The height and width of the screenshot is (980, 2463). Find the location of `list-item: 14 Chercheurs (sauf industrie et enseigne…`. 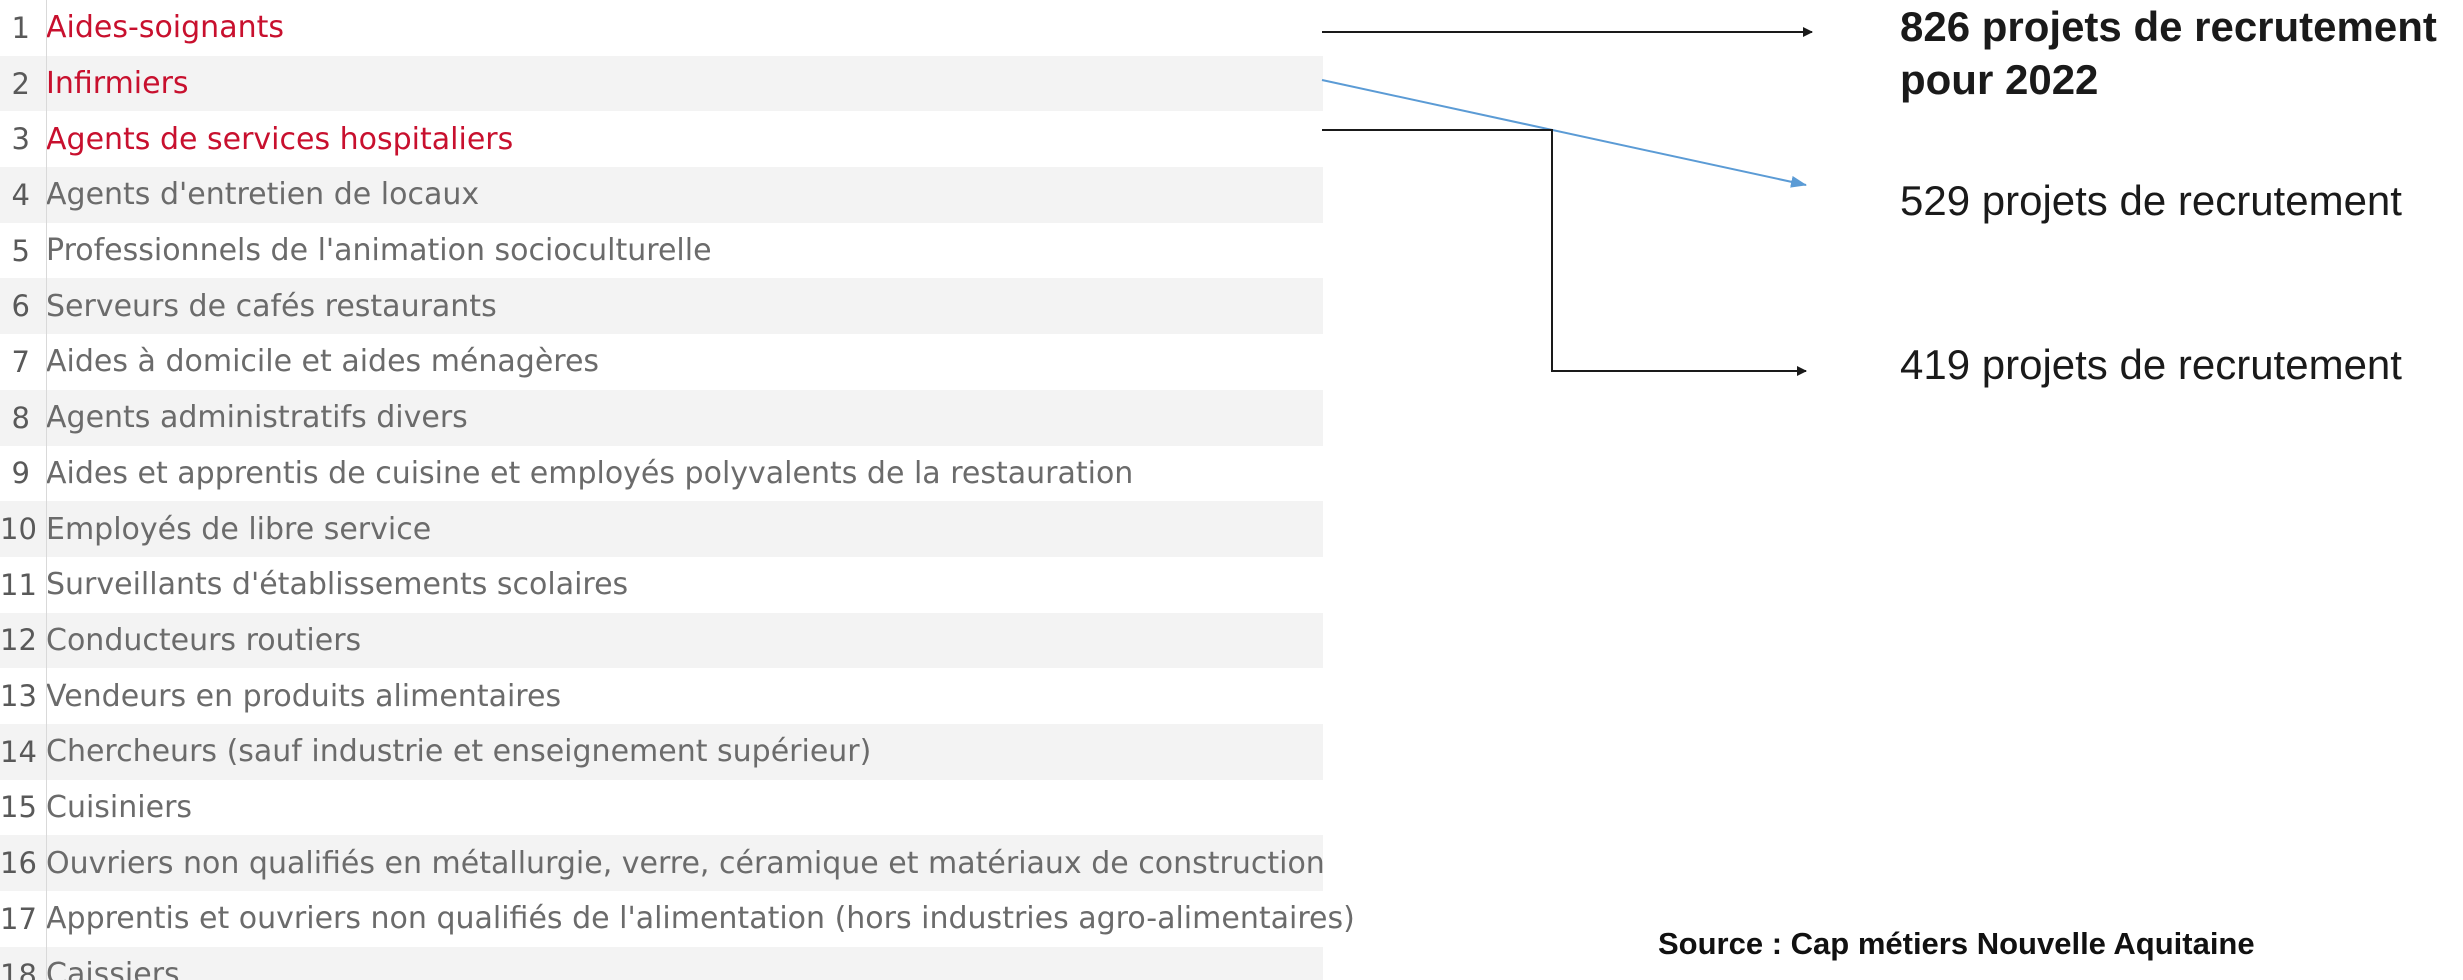

list-item: 14 Chercheurs (sauf industrie et enseigne… is located at coordinates (661, 751).